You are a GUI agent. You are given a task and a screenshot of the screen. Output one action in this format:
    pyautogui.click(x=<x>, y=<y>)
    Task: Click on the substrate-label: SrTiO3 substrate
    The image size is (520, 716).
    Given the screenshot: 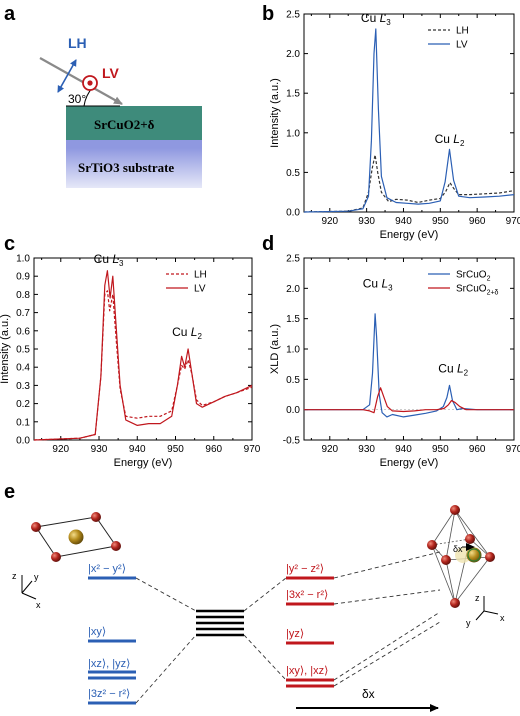 What is the action you would take?
    pyautogui.click(x=126, y=167)
    